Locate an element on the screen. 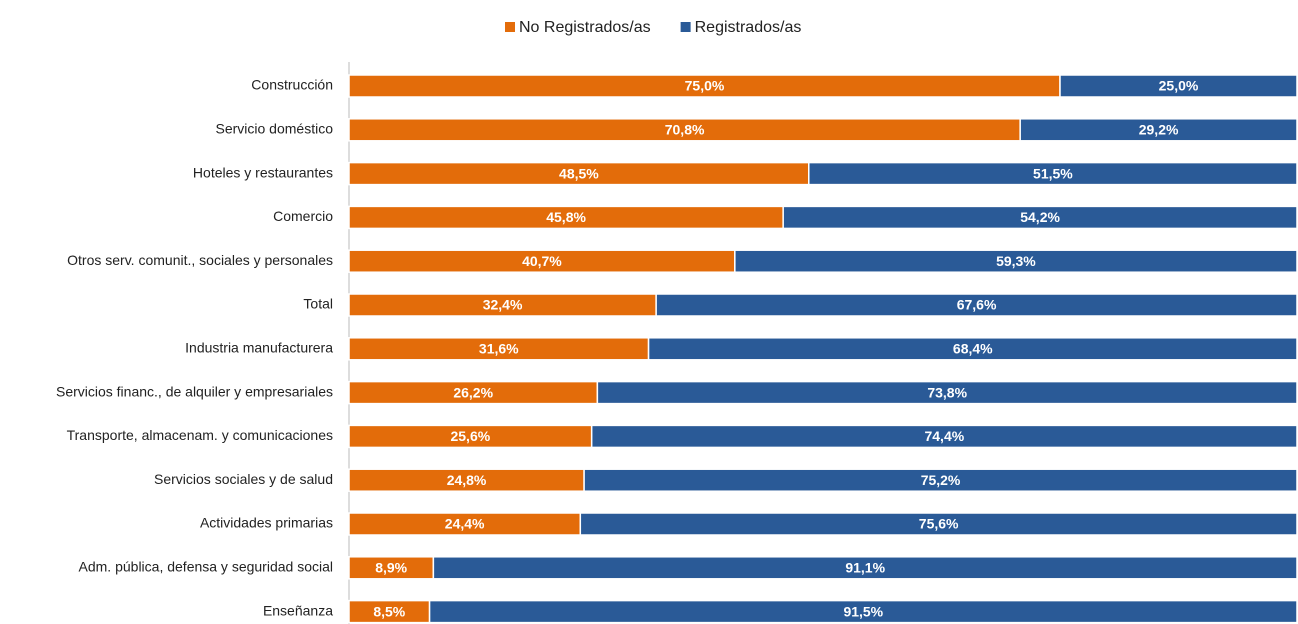  data-label: 32,4% is located at coordinates (503, 305).